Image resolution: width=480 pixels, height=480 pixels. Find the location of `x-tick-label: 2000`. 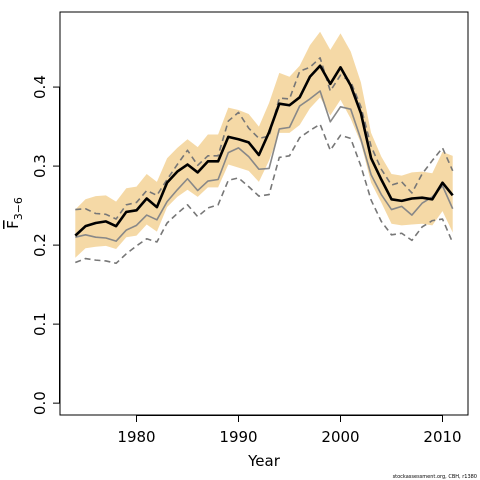

x-tick-label: 2000 is located at coordinates (340, 437).